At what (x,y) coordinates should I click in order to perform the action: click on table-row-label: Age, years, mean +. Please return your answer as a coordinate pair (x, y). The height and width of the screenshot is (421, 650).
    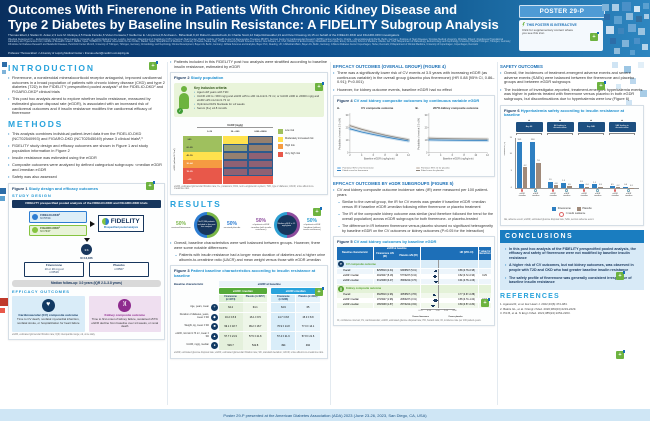
    Looking at the image, I should click on (196, 307).